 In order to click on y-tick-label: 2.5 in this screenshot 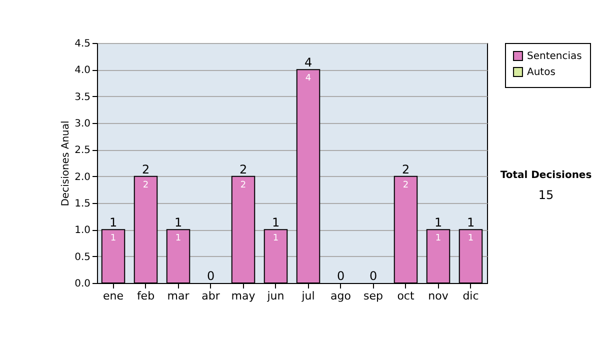, I will do `click(82, 150)`.